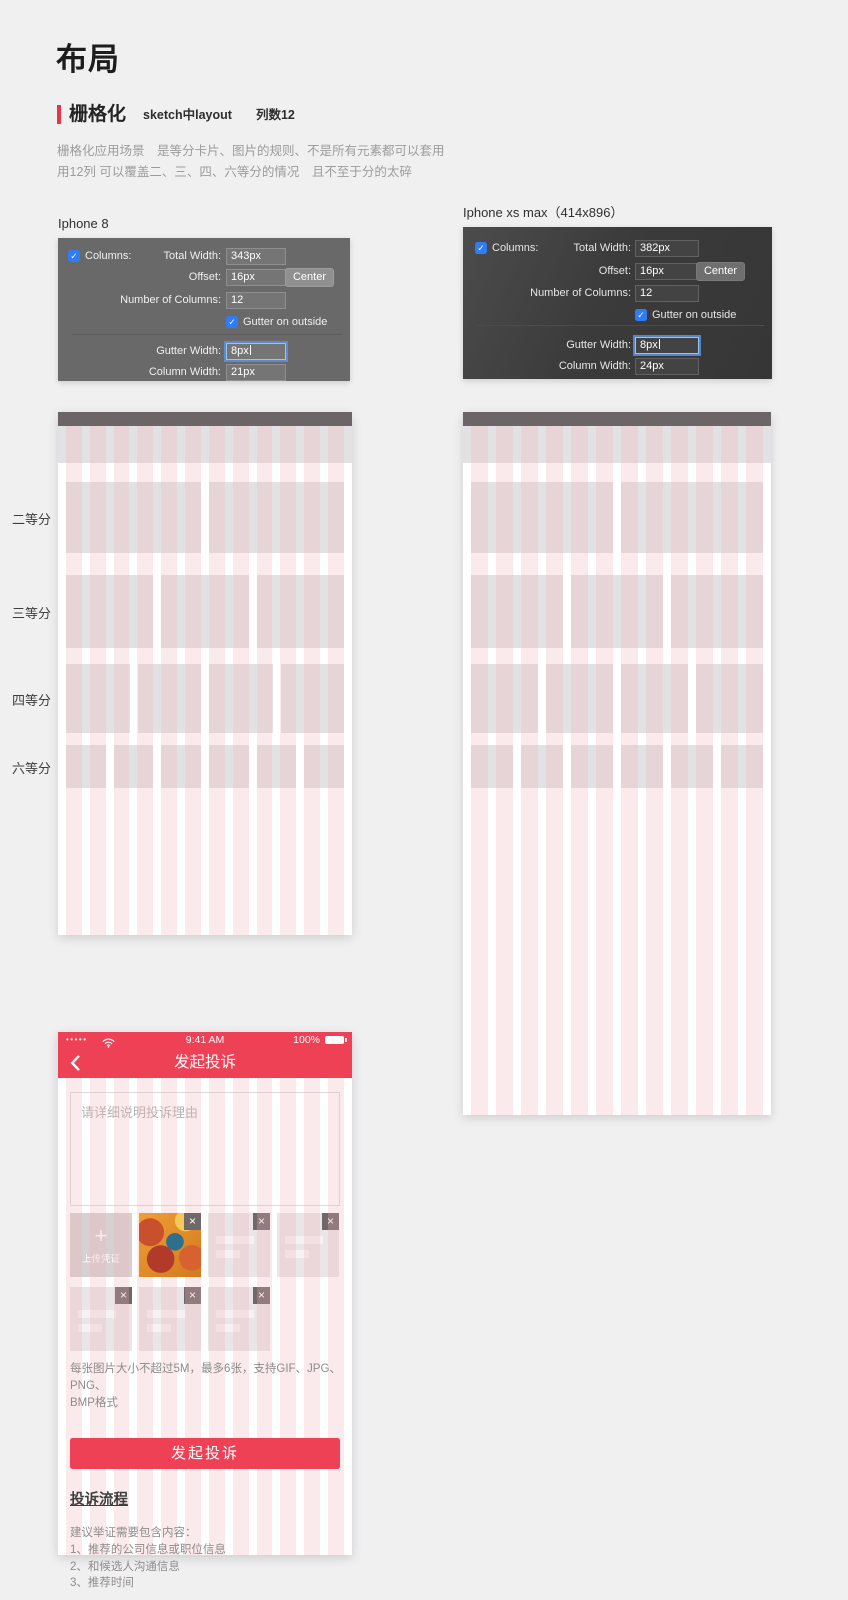 This screenshot has height=1600, width=848. What do you see at coordinates (98, 114) in the screenshot?
I see `section-title: 栅格化` at bounding box center [98, 114].